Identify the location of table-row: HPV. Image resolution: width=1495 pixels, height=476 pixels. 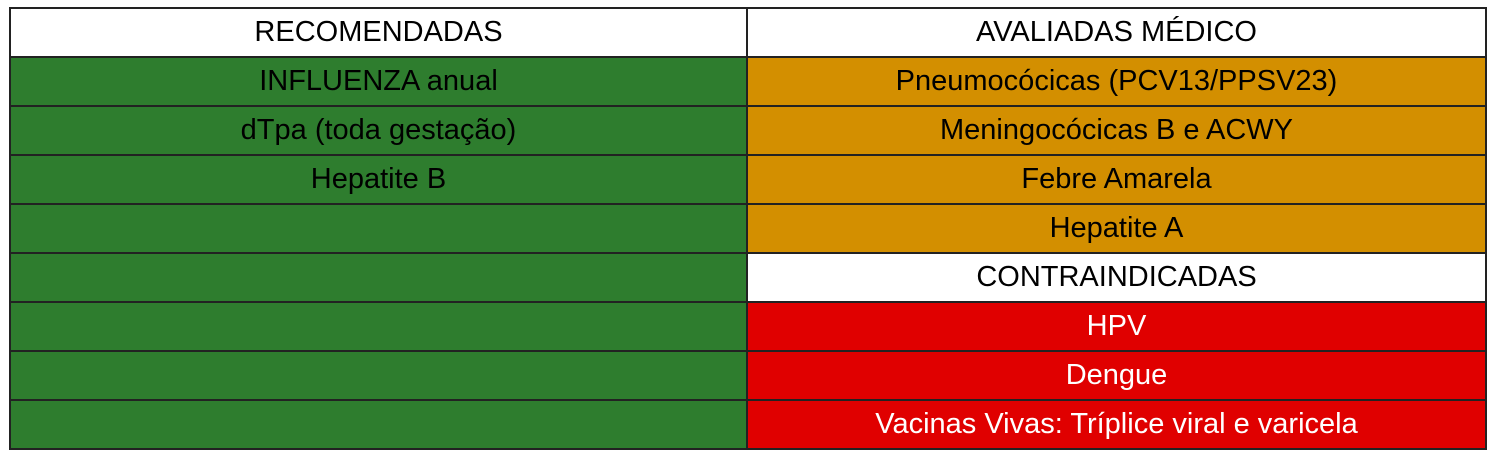
(748, 326).